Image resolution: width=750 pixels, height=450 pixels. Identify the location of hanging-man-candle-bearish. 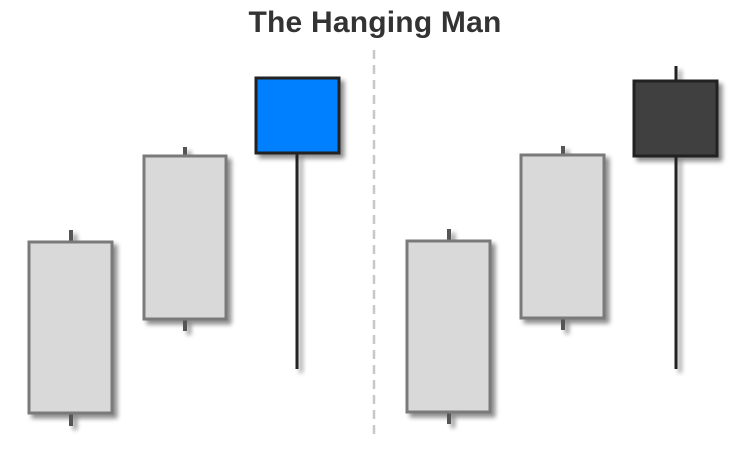
(675, 217).